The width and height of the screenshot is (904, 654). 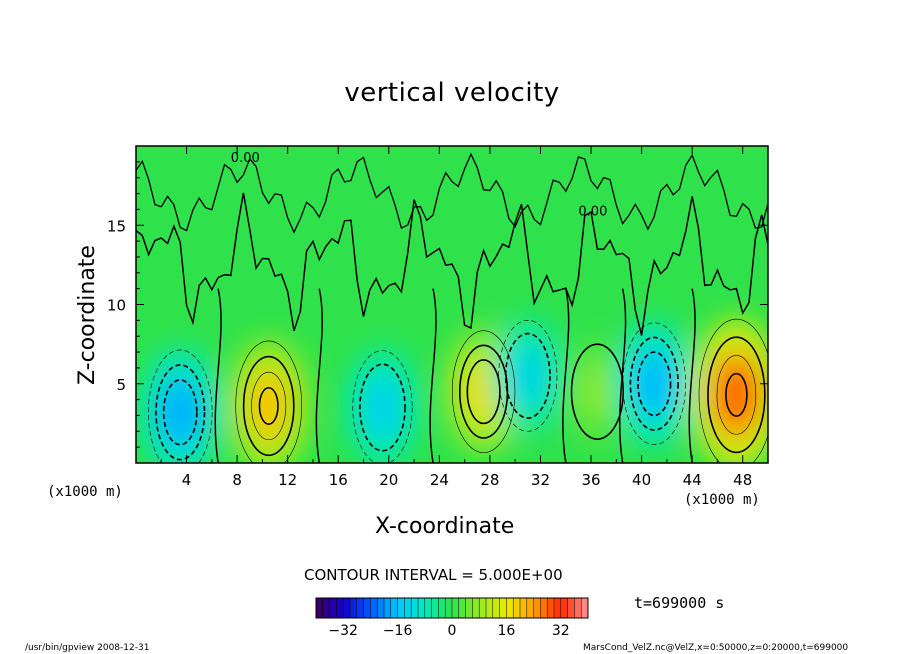 I want to click on colorbar: −32 −16 0 16 32, so click(x=452, y=618).